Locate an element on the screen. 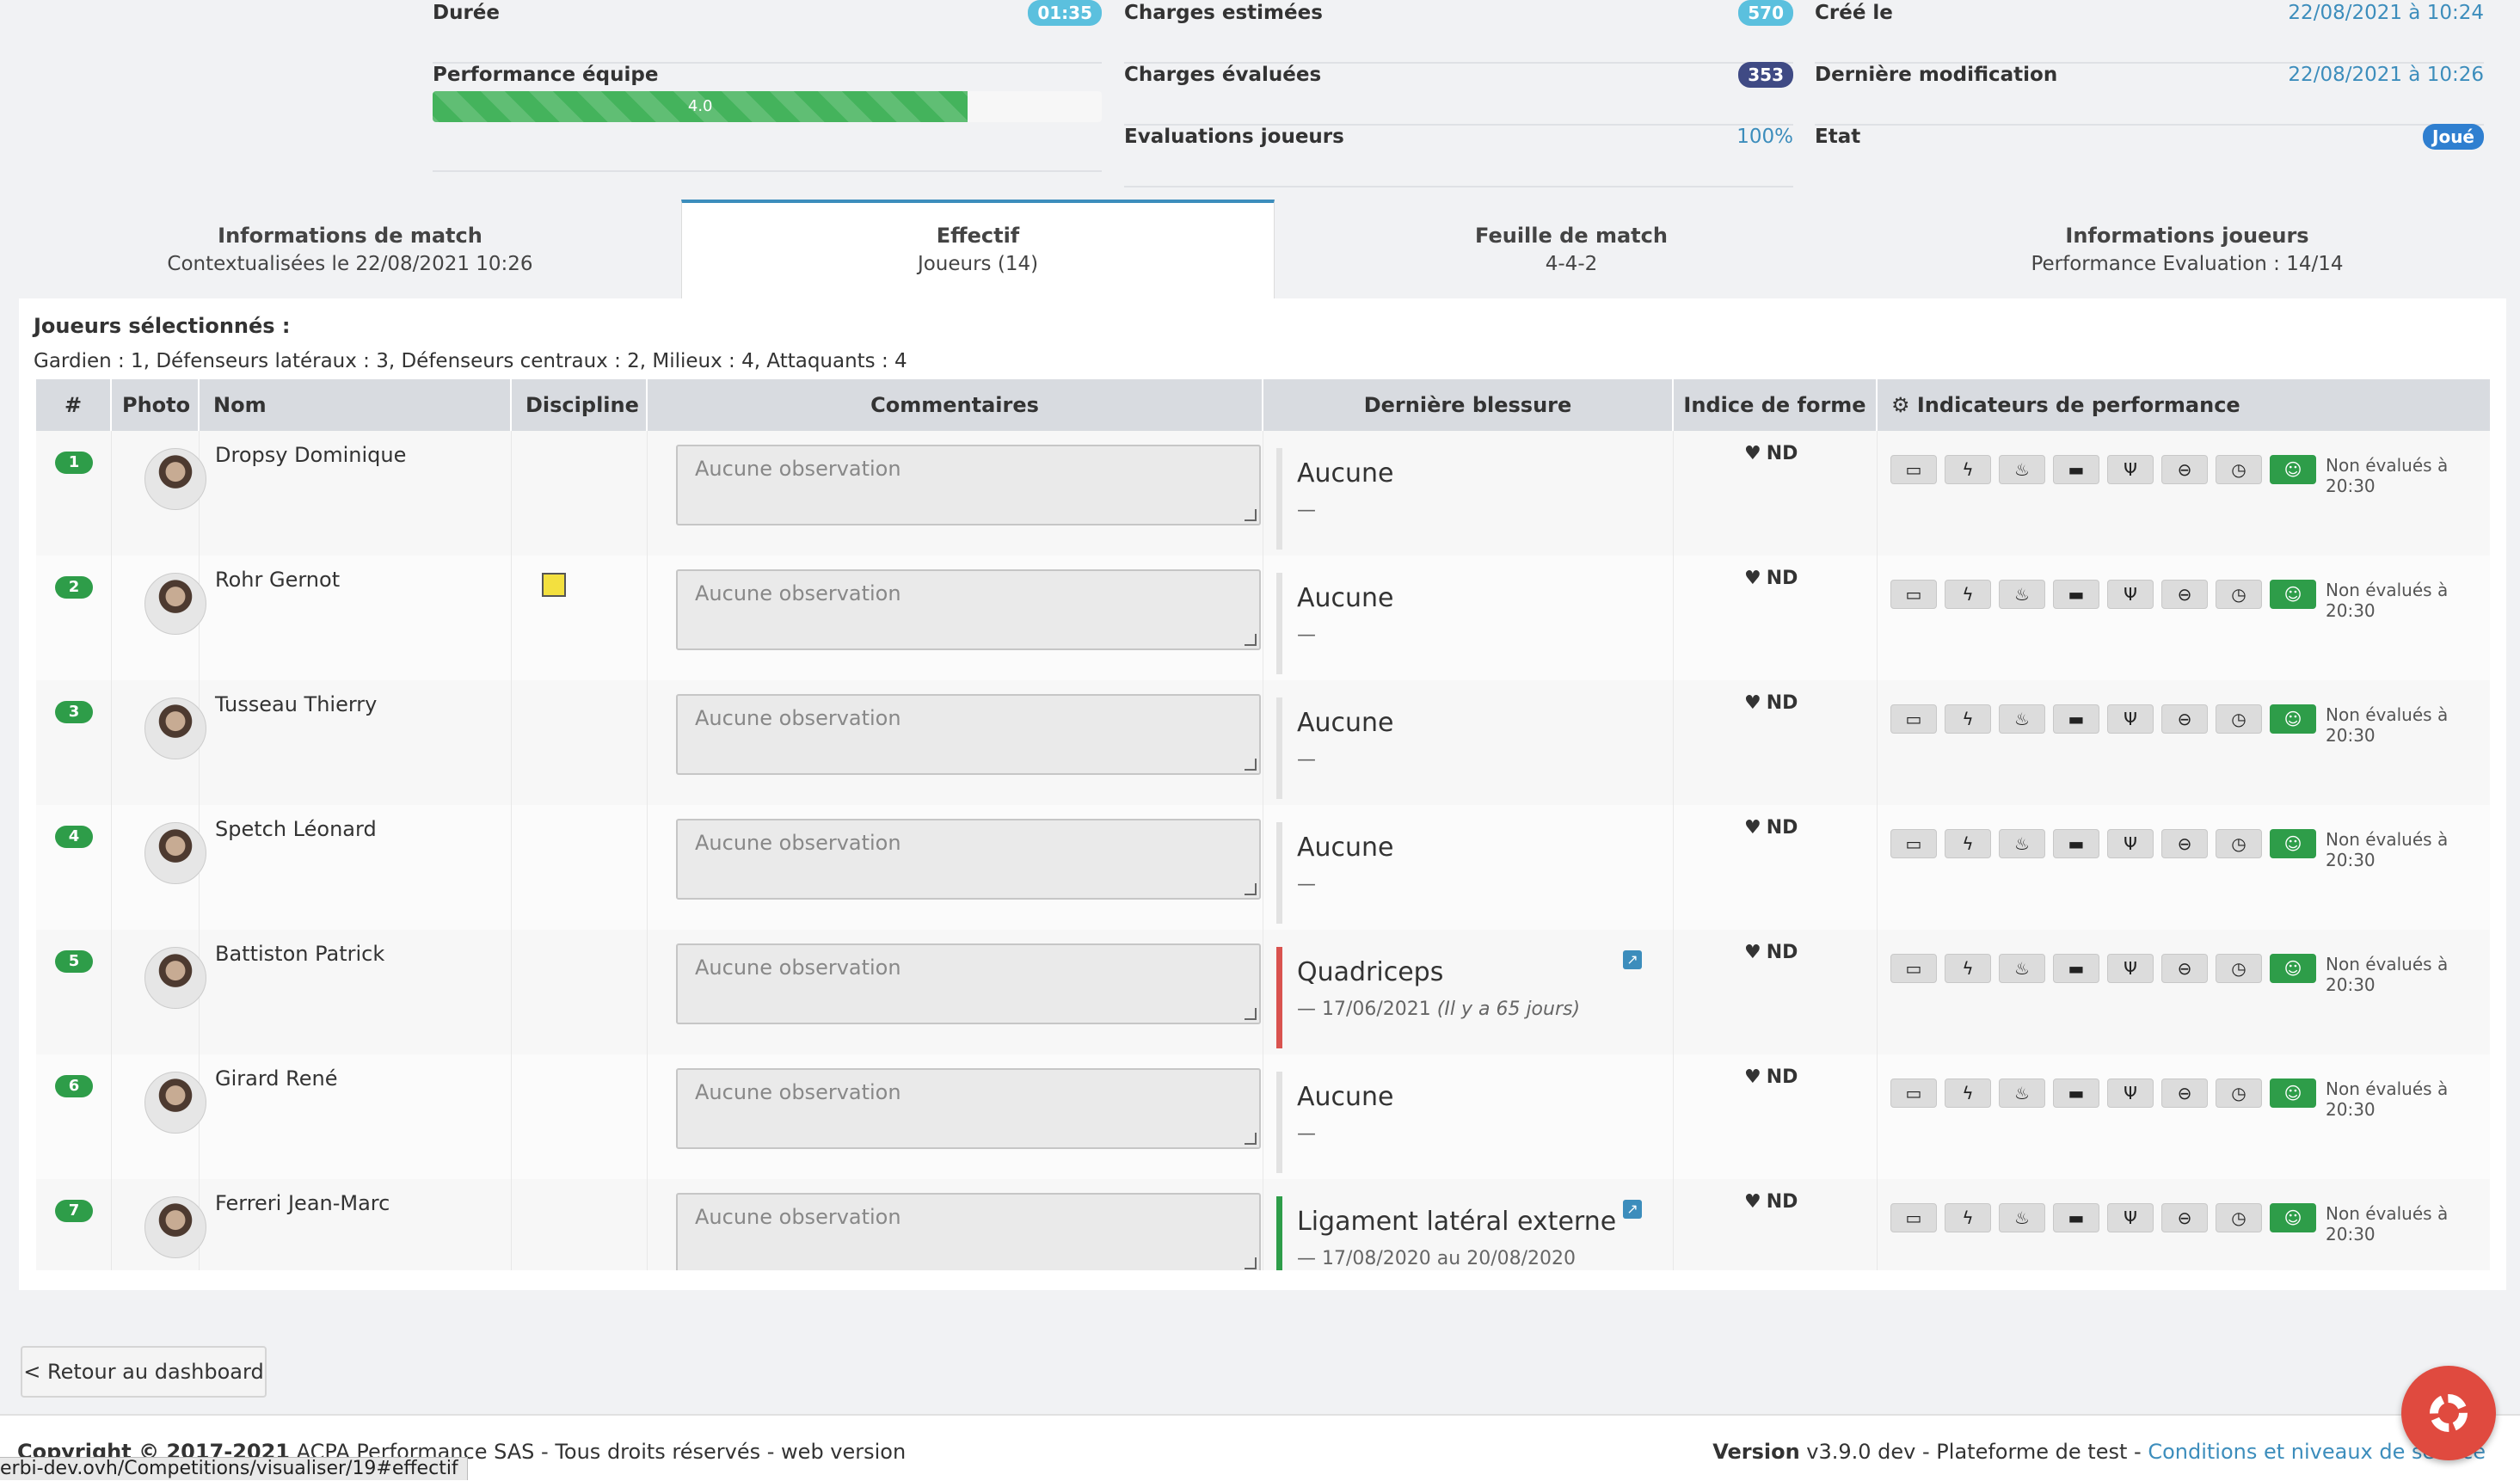 Image resolution: width=2520 pixels, height=1481 pixels. player-name: Girard René is located at coordinates (277, 1078).